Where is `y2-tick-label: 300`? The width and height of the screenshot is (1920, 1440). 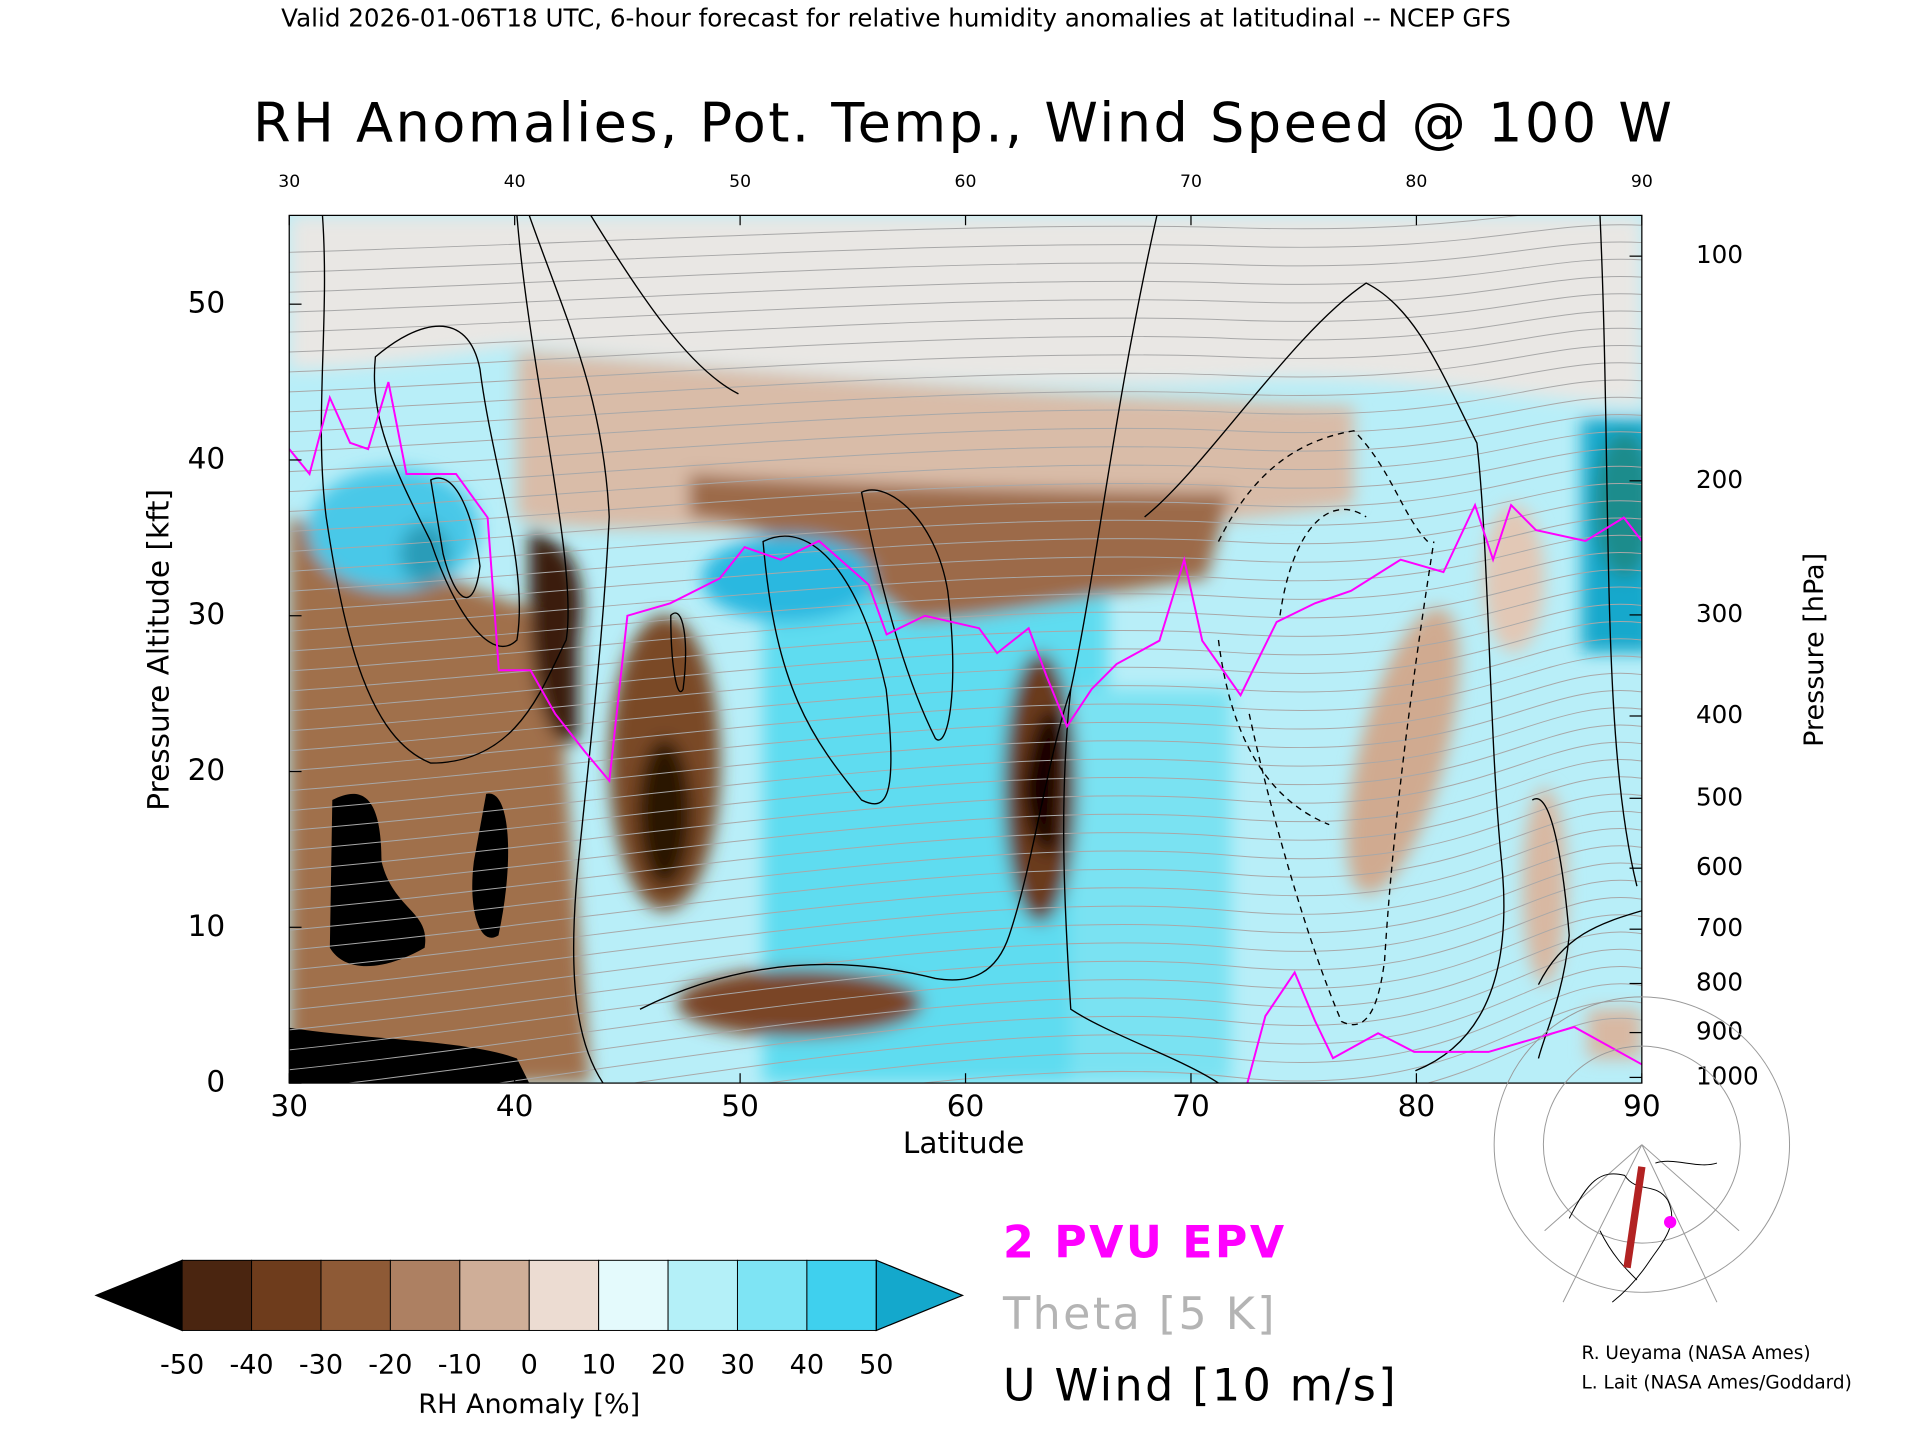
y2-tick-label: 300 is located at coordinates (1719, 613).